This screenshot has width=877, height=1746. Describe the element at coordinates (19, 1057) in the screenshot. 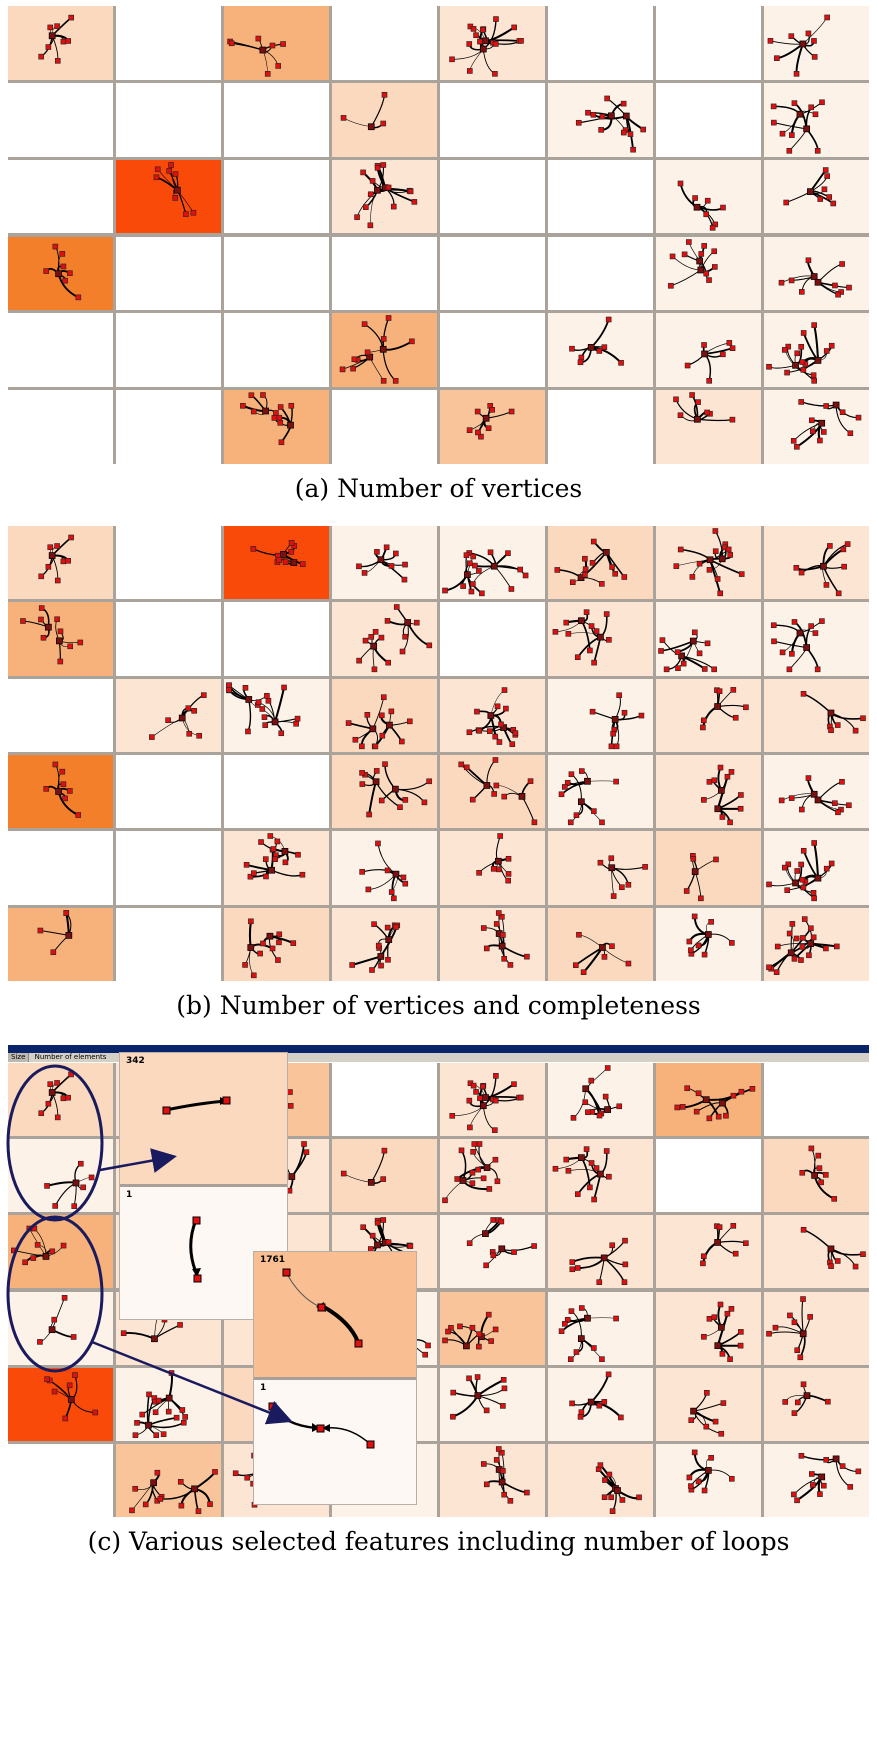

I see `tab-size: Size` at that location.